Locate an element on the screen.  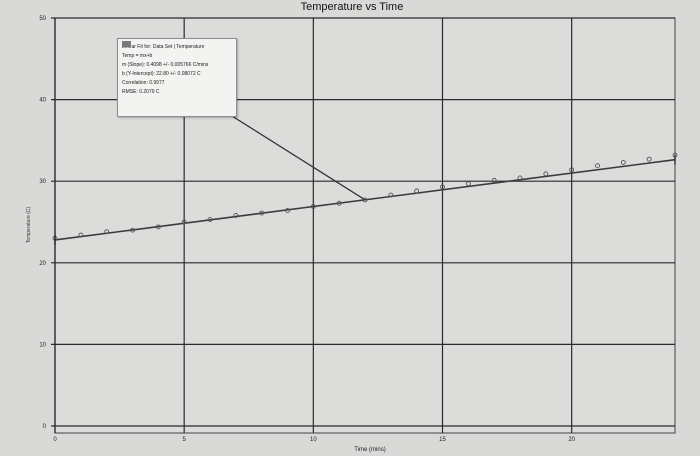
x-tick-label: 15 is located at coordinates (442, 440).